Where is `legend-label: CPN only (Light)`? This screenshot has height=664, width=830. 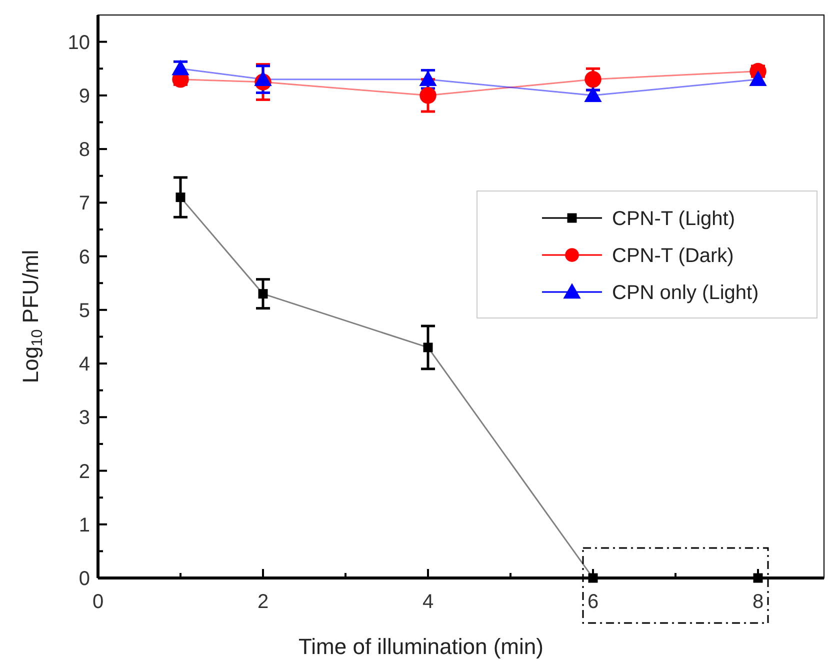 legend-label: CPN only (Light) is located at coordinates (685, 293).